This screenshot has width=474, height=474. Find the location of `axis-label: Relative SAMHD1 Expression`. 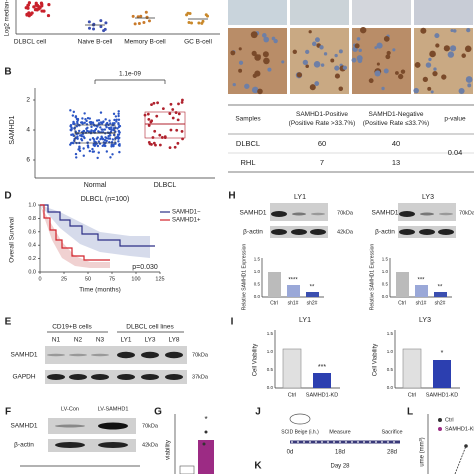

axis-label: Relative SAMHD1 Expression is located at coordinates (372, 277).